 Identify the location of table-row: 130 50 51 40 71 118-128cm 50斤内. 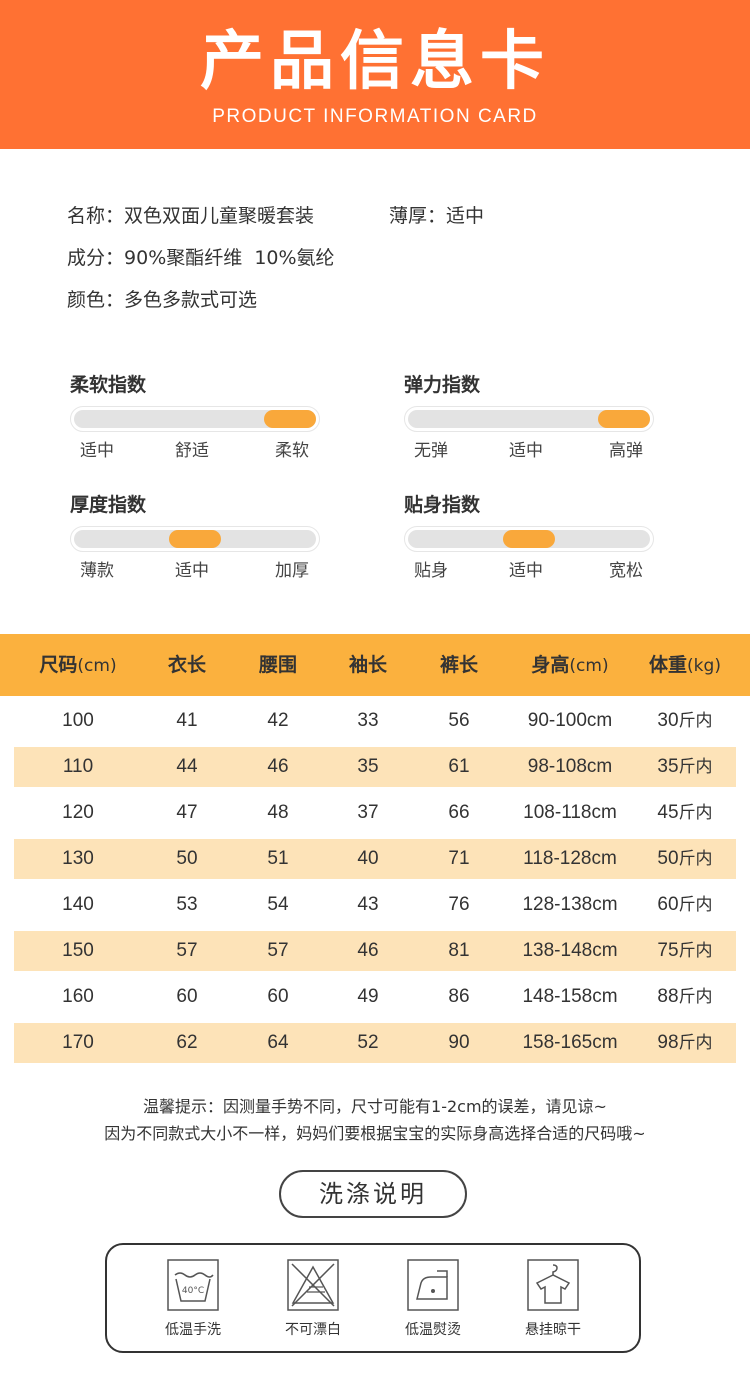
(375, 859).